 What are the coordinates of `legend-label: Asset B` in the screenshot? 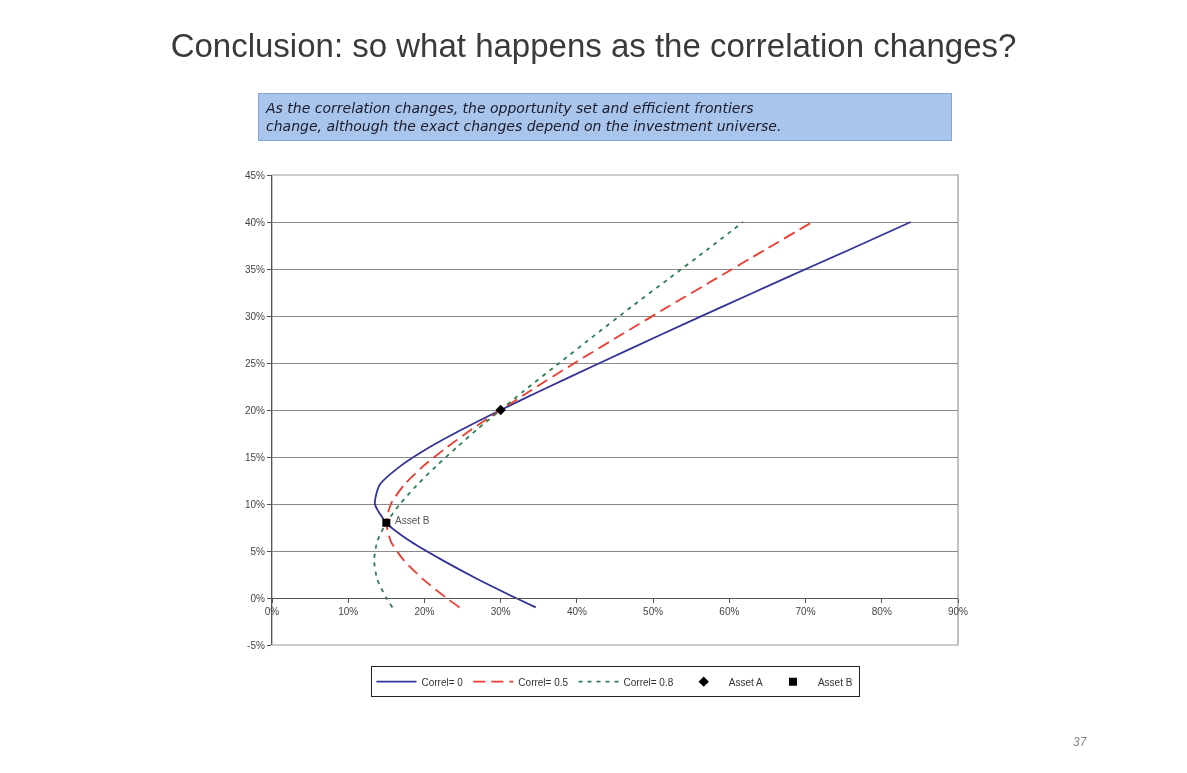 It's located at (835, 682).